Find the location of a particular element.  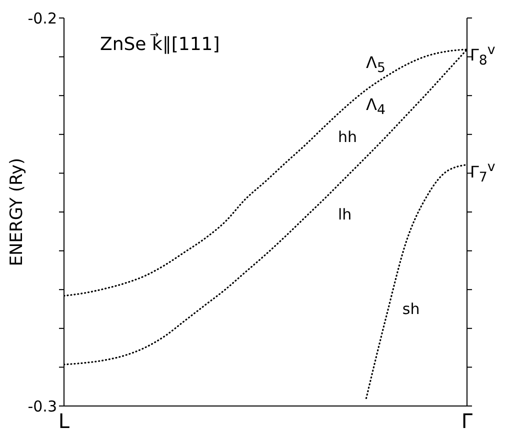

series-label: lh is located at coordinates (345, 214).